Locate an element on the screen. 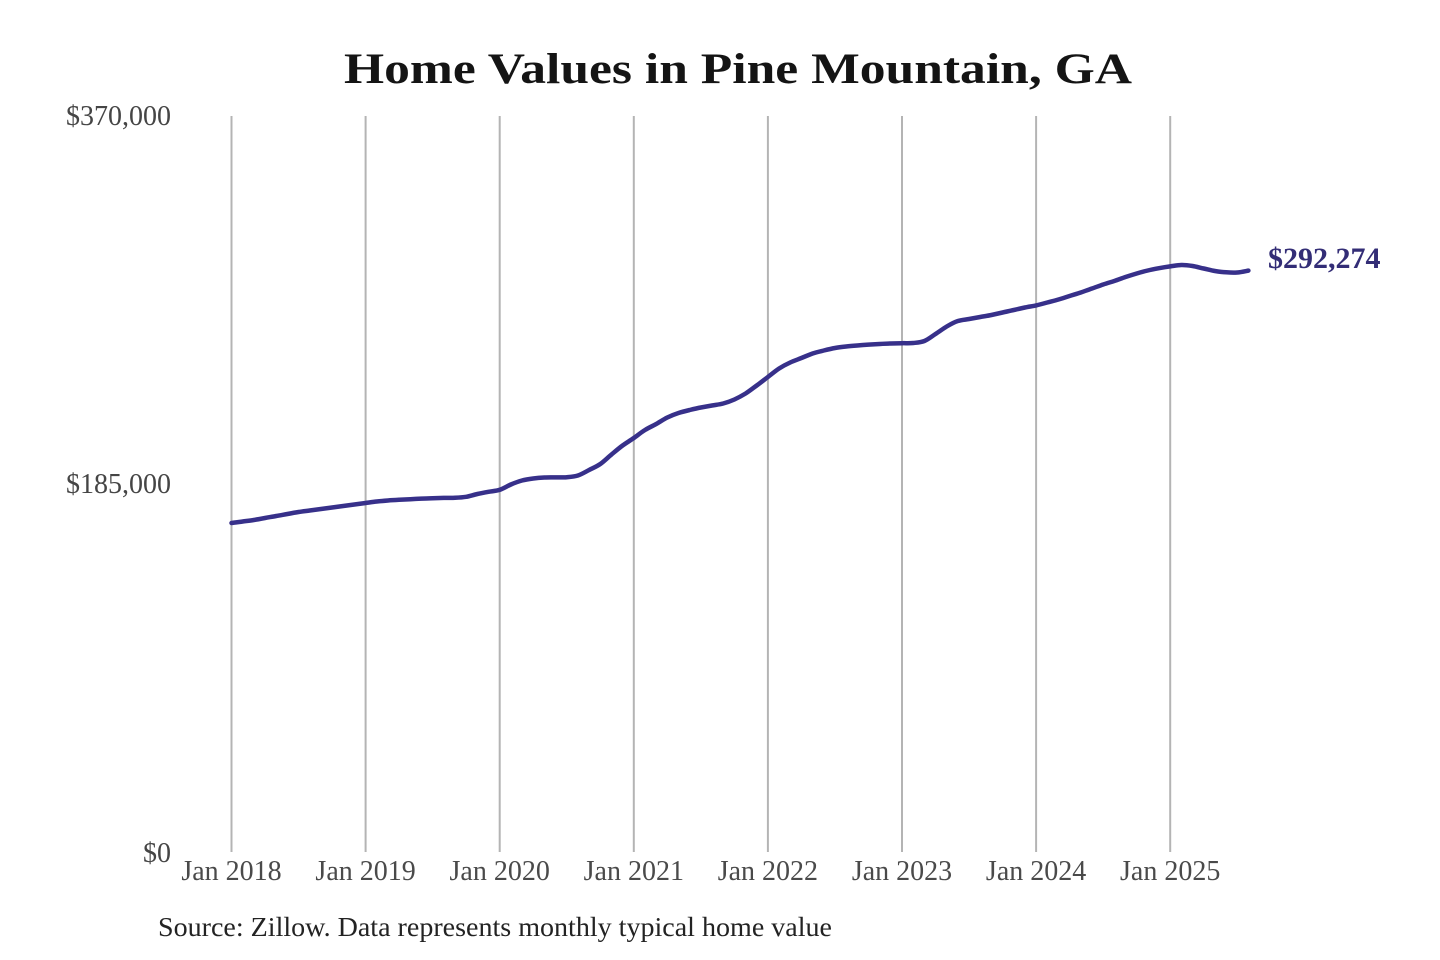  svg-text: $0 is located at coordinates (157, 853).